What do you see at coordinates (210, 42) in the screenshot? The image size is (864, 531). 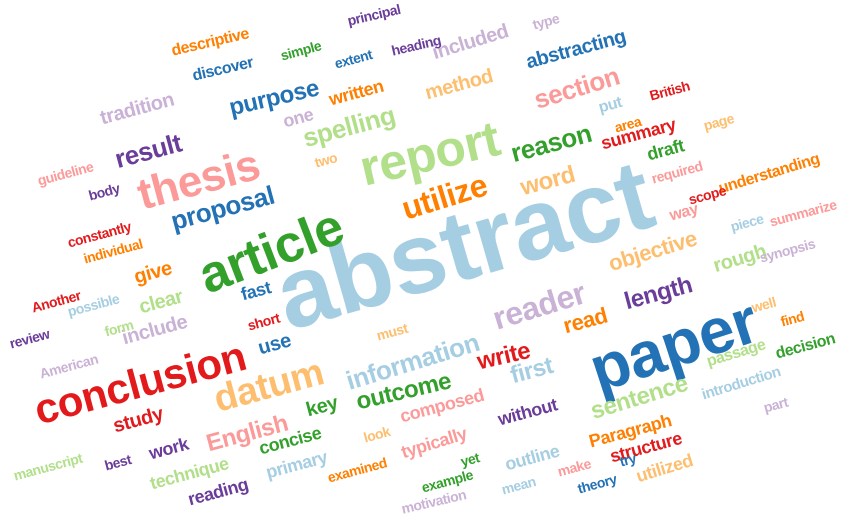 I see `cloud-word-descriptive: descriptive` at bounding box center [210, 42].